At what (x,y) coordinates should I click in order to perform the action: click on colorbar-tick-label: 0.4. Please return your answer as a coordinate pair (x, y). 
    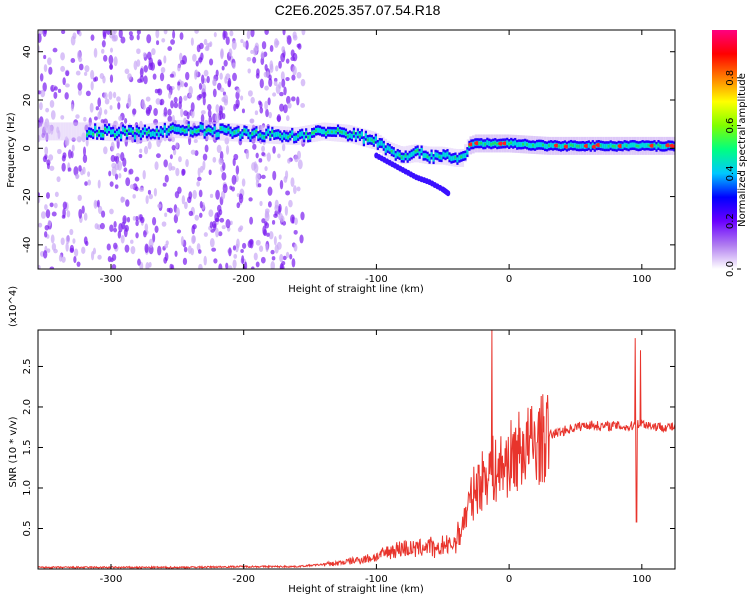
    Looking at the image, I should click on (730, 173).